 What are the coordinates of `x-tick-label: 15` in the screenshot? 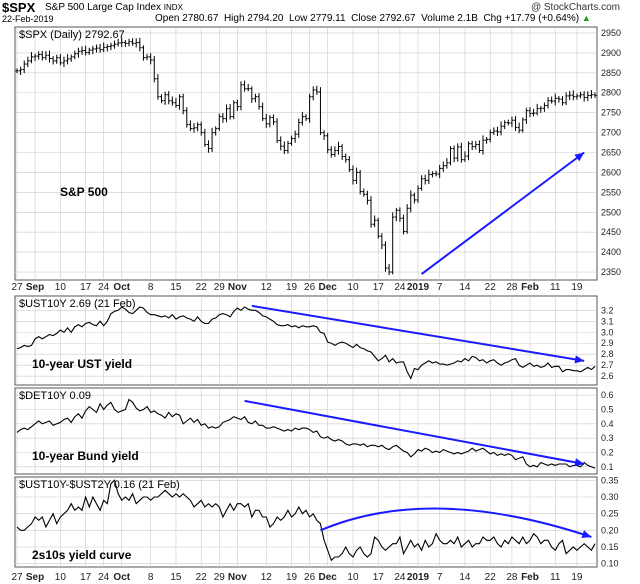 It's located at (176, 287).